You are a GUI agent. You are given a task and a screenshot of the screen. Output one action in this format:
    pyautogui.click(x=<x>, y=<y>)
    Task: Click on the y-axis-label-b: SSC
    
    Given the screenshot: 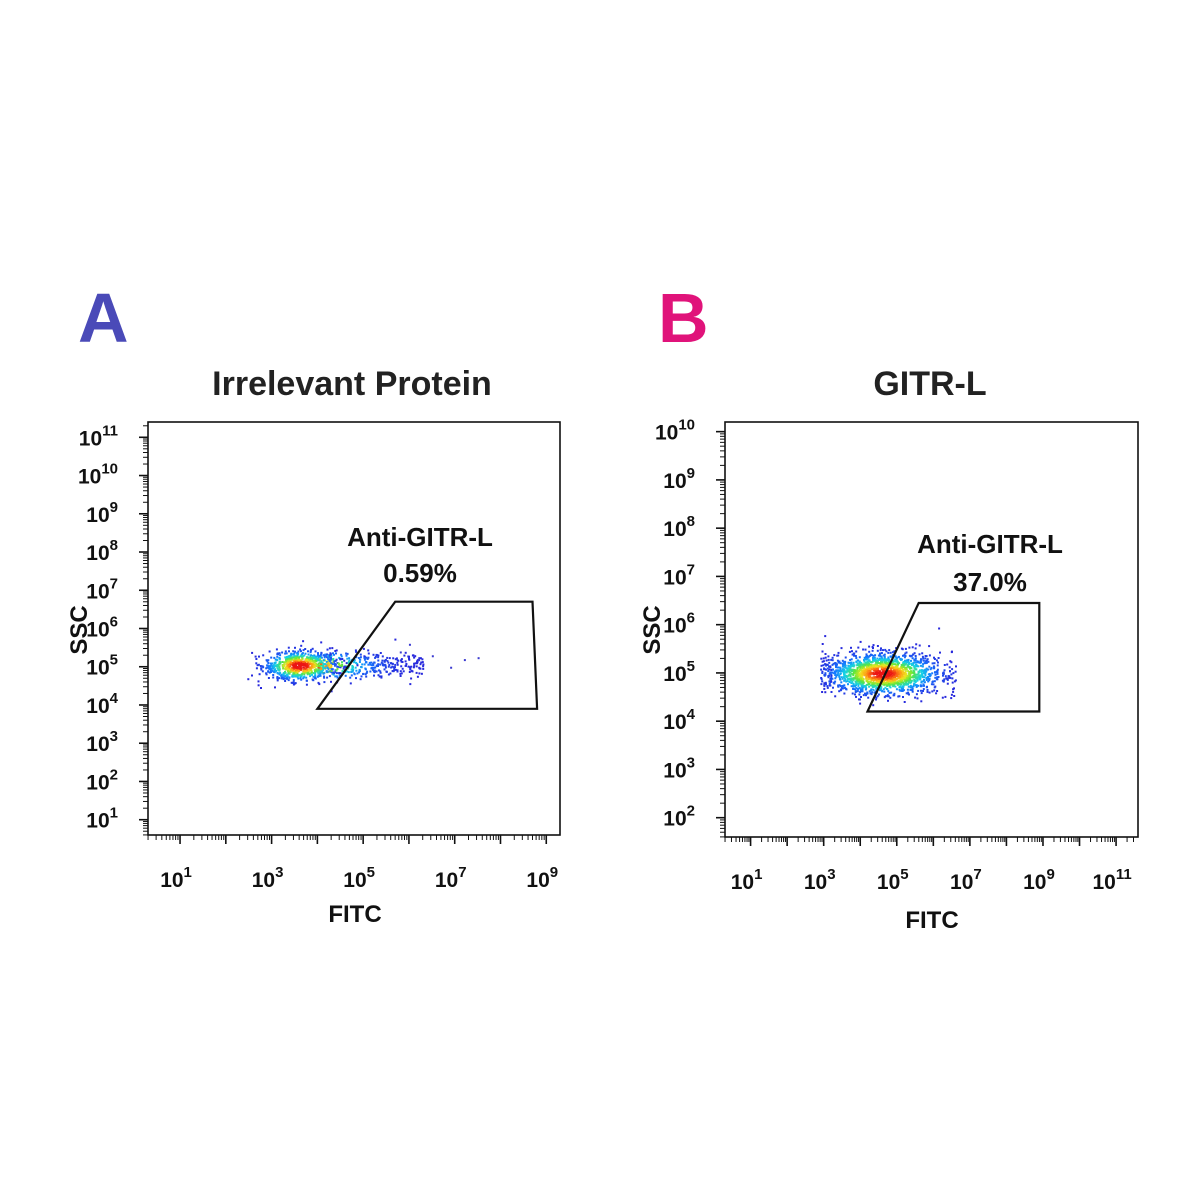 What is the action you would take?
    pyautogui.click(x=652, y=629)
    